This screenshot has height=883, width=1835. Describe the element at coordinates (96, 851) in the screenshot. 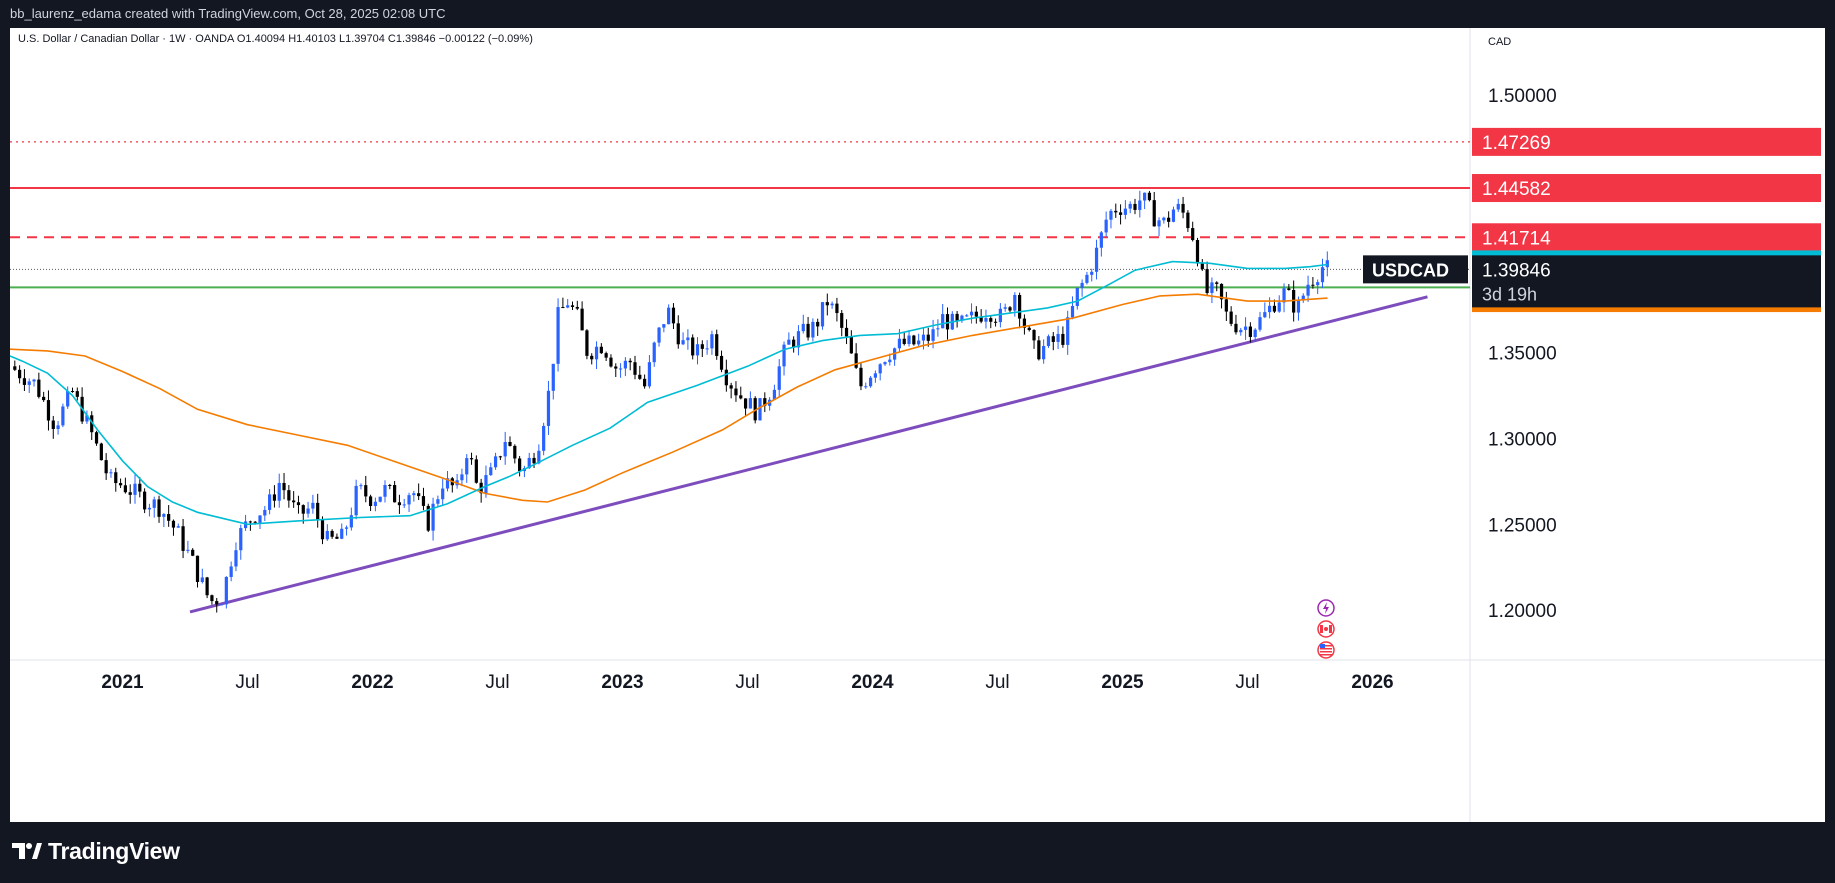

I see `tradingview-logo: TradingView` at that location.